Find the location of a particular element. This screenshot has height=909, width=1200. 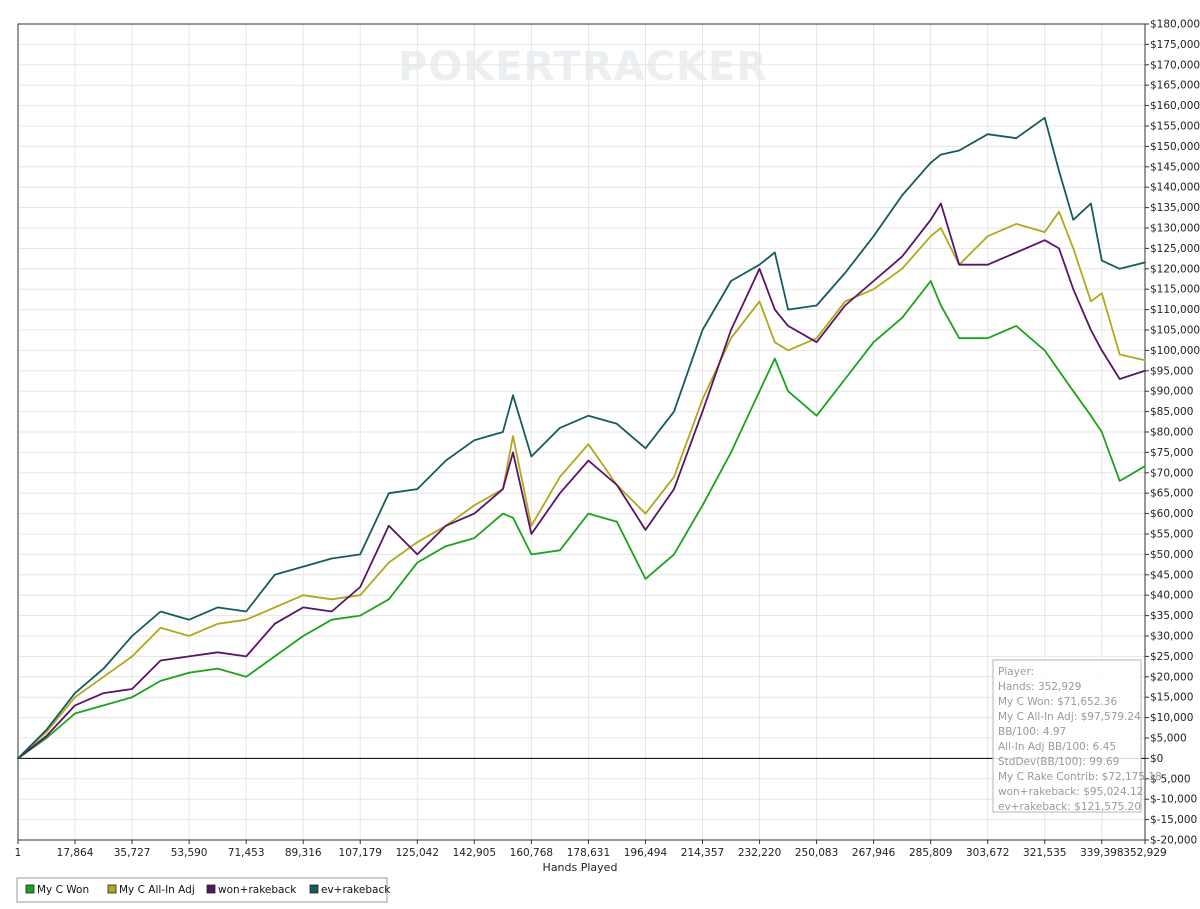

x-tick-label: 142,905 is located at coordinates (474, 853).